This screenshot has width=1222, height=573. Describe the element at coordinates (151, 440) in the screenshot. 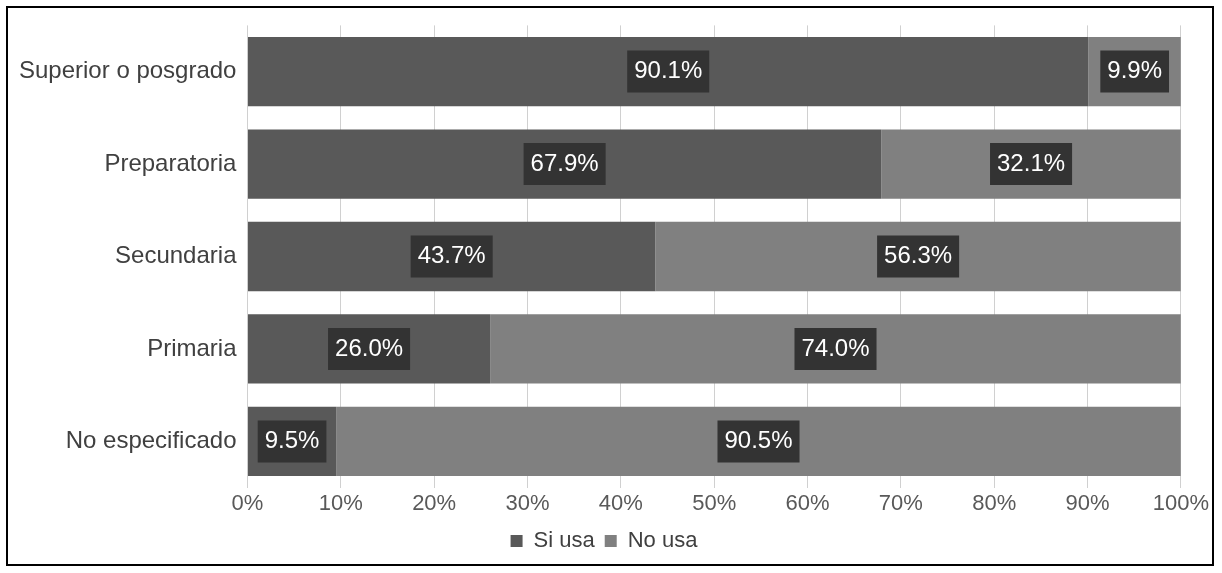

I see `y-tick-label: No especificado` at that location.